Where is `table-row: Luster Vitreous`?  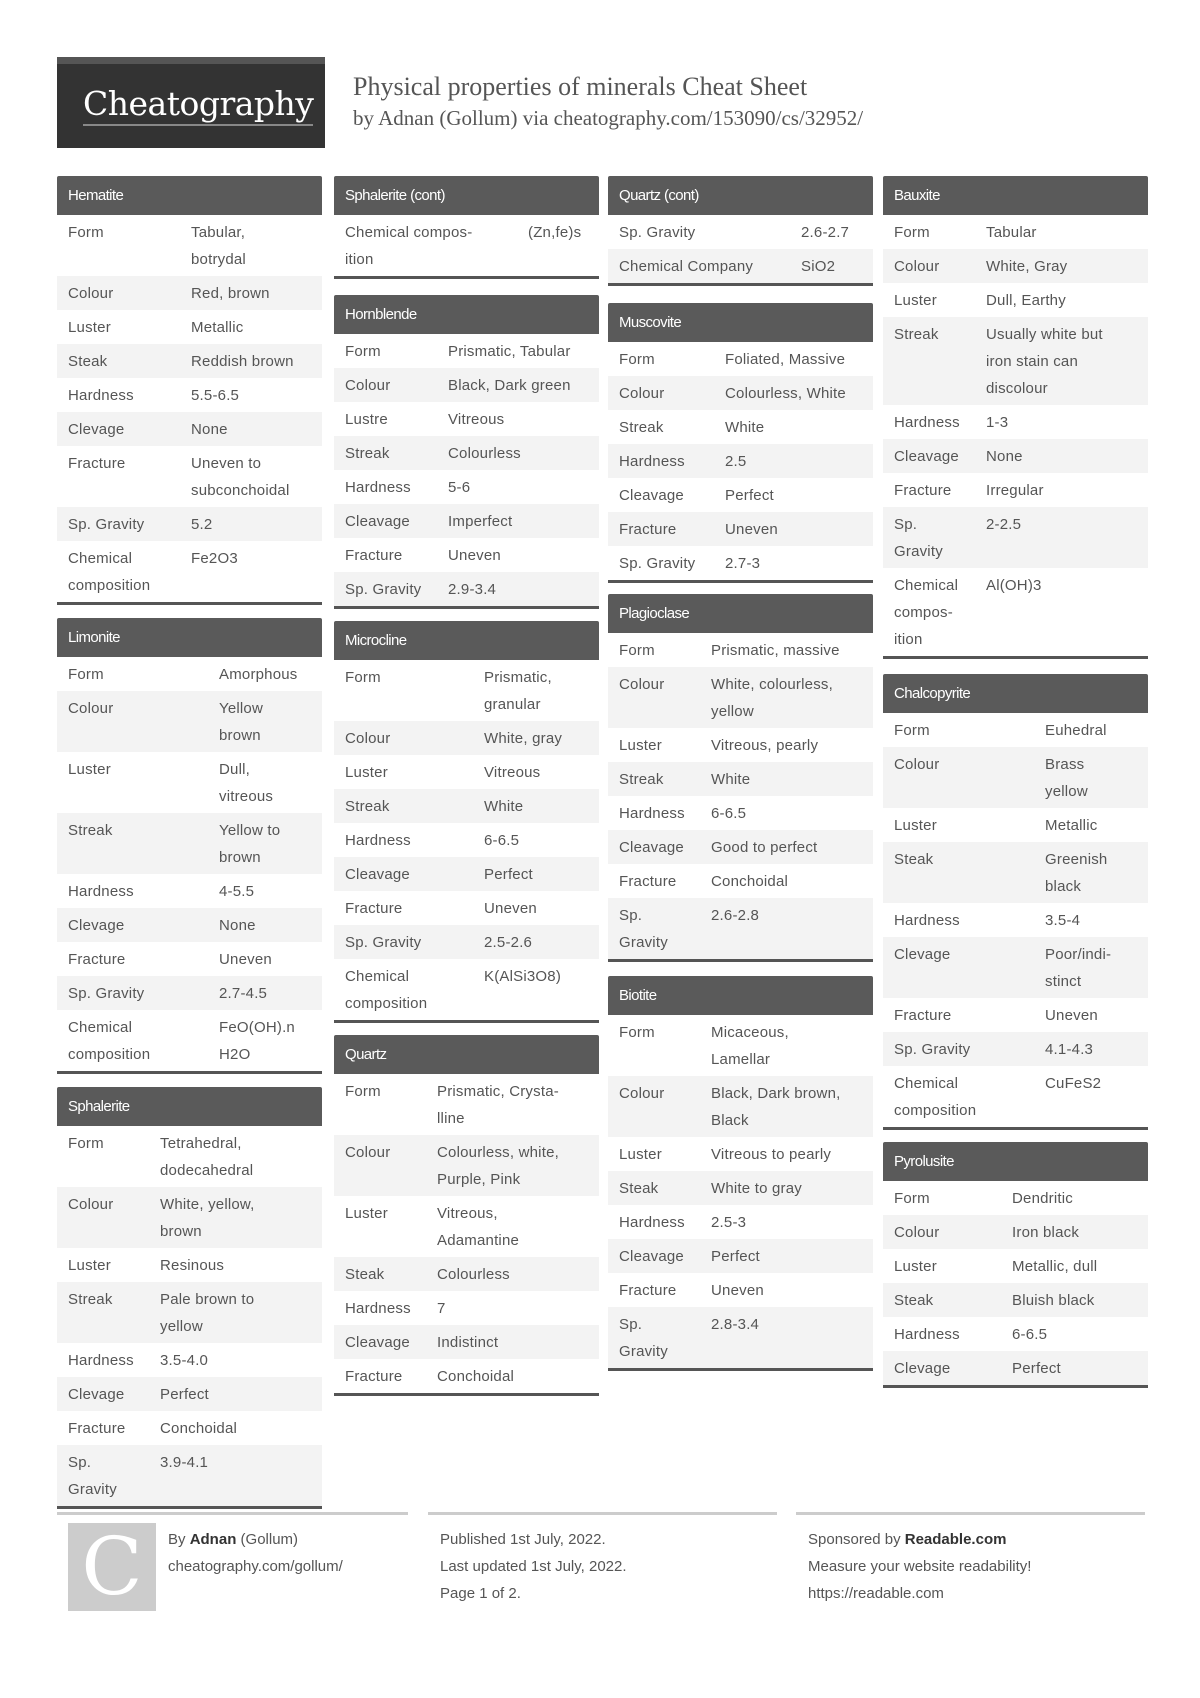
table-row: Luster Vitreous is located at coordinates (466, 772).